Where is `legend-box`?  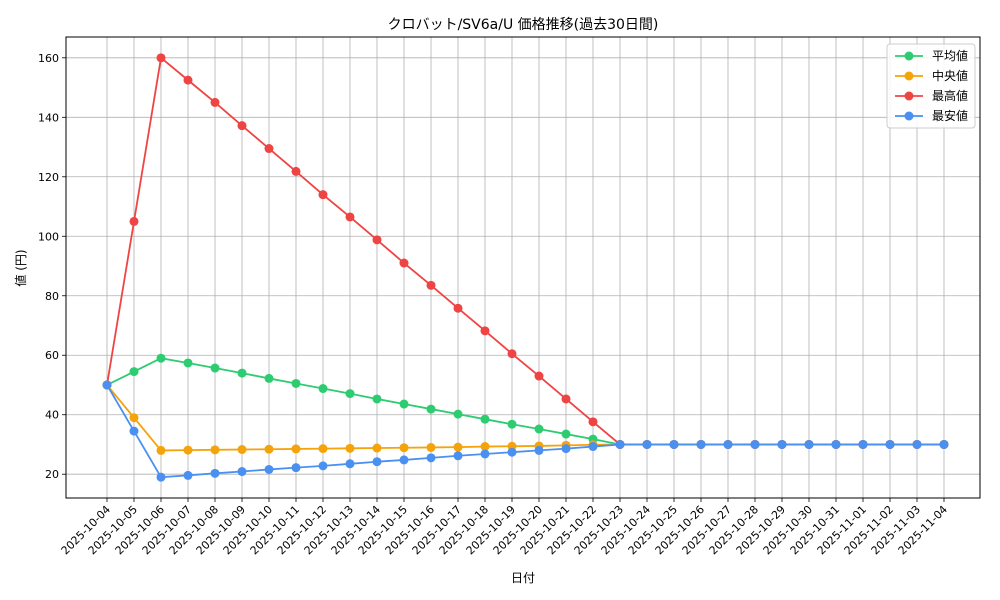
legend-box is located at coordinates (931, 86).